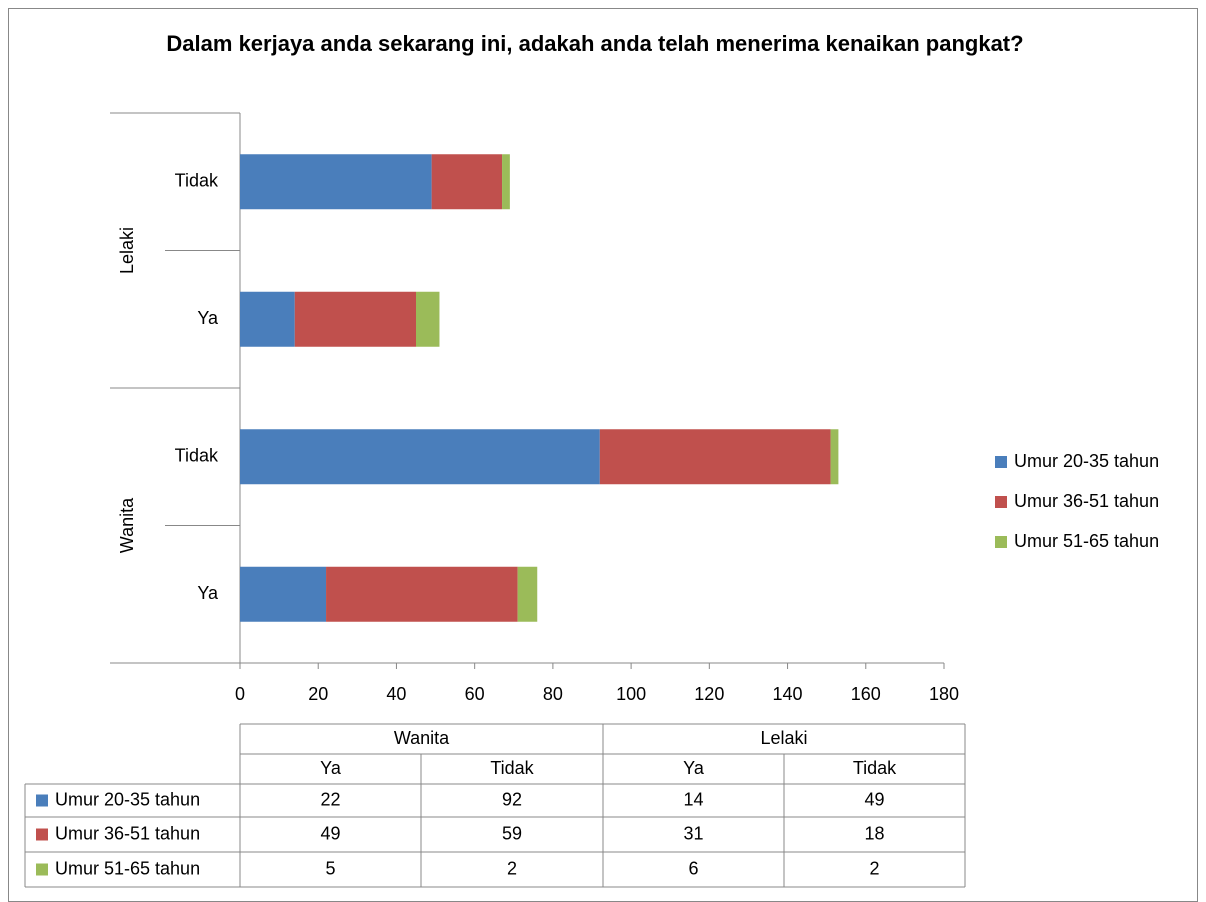 This screenshot has height=902, width=1206. Describe the element at coordinates (512, 833) in the screenshot. I see `table-cell: 59` at that location.